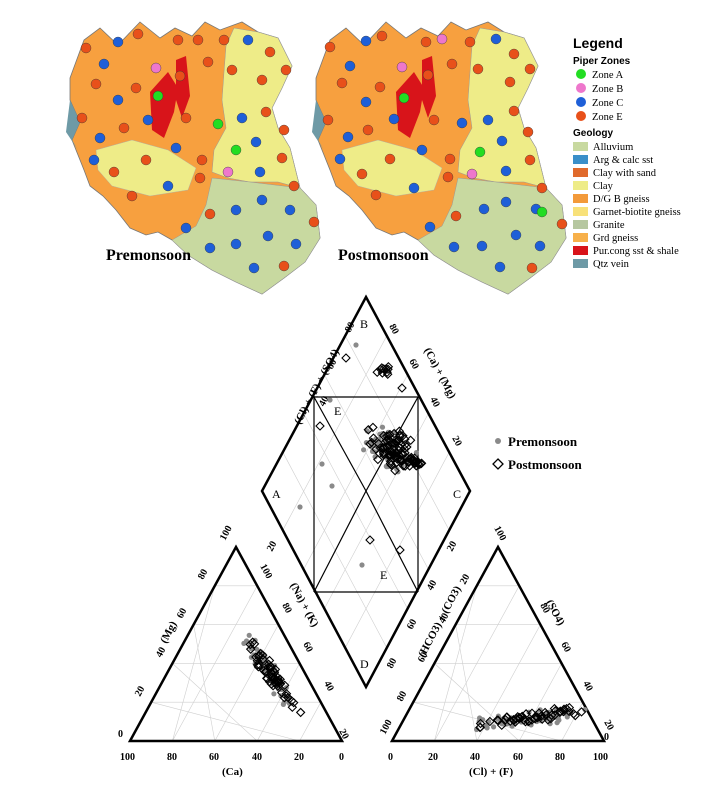  What do you see at coordinates (580, 159) in the screenshot?
I see `geology-arg-calc-swatch` at bounding box center [580, 159].